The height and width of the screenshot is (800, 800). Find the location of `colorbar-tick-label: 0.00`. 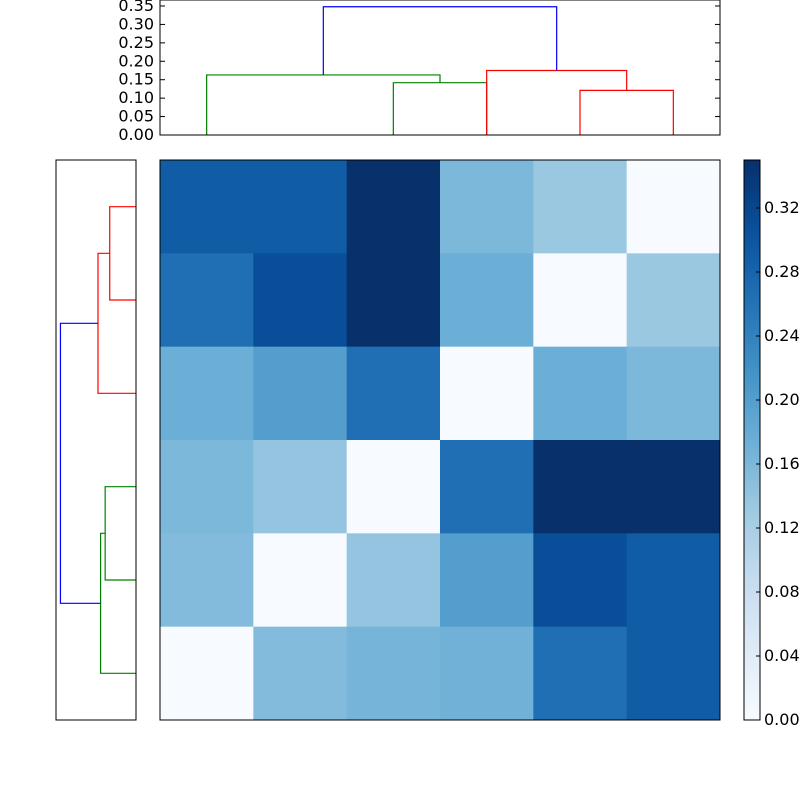

colorbar-tick-label: 0.00 is located at coordinates (782, 719).